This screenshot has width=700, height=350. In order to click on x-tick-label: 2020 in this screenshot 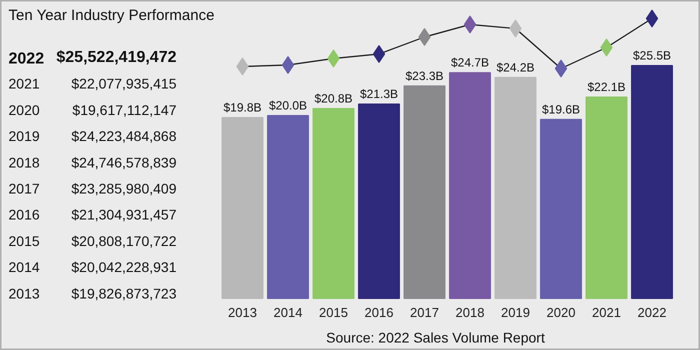, I will do `click(561, 312)`.